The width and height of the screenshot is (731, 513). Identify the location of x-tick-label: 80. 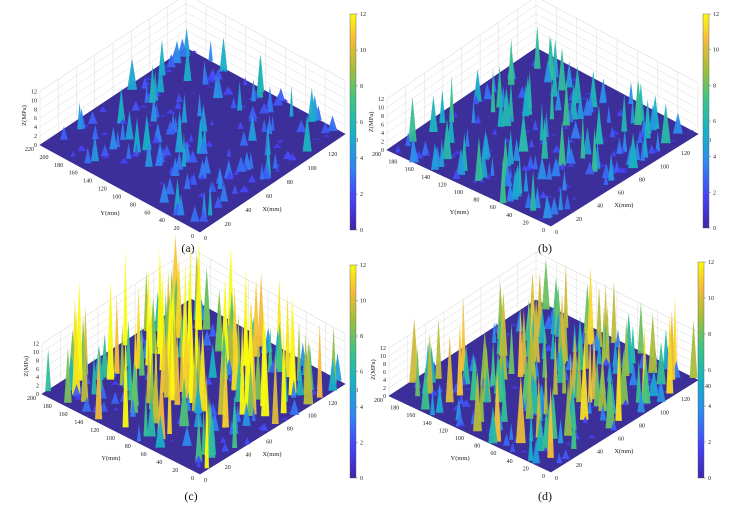
(642, 426).